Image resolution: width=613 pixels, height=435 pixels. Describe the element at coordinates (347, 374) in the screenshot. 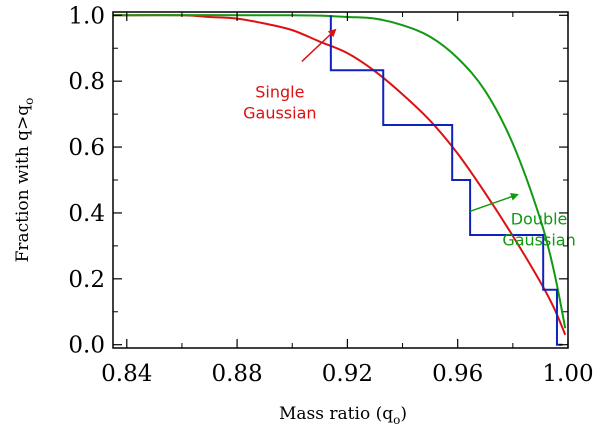

I see `x-tick-label: 0.92` at that location.